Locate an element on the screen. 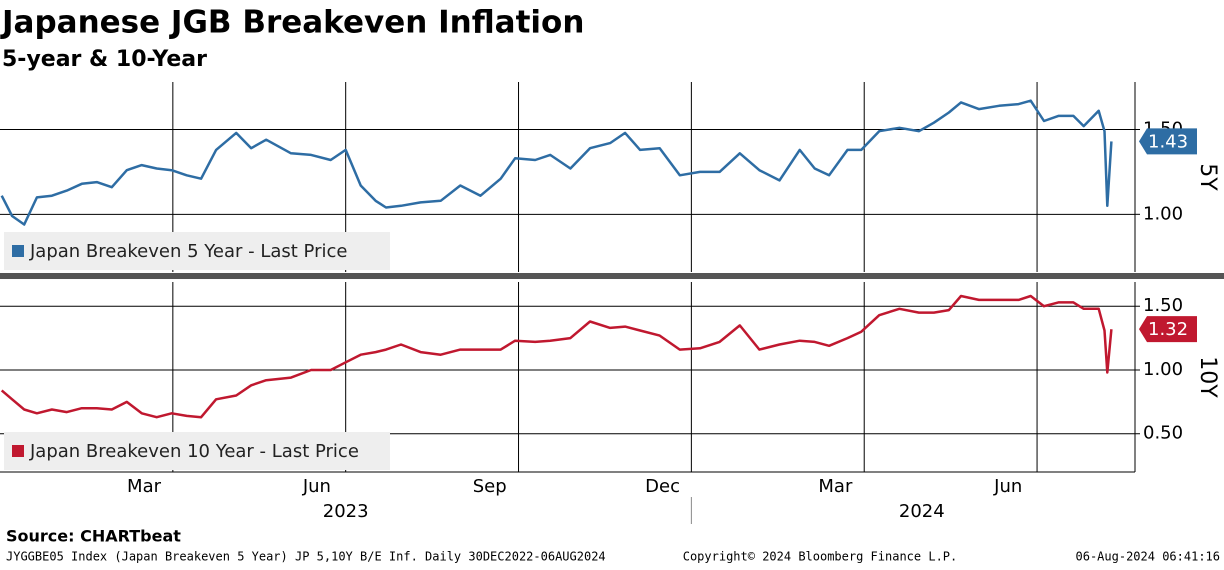 This screenshot has width=1224, height=570. y-axis-label: 5Y is located at coordinates (1207, 177).